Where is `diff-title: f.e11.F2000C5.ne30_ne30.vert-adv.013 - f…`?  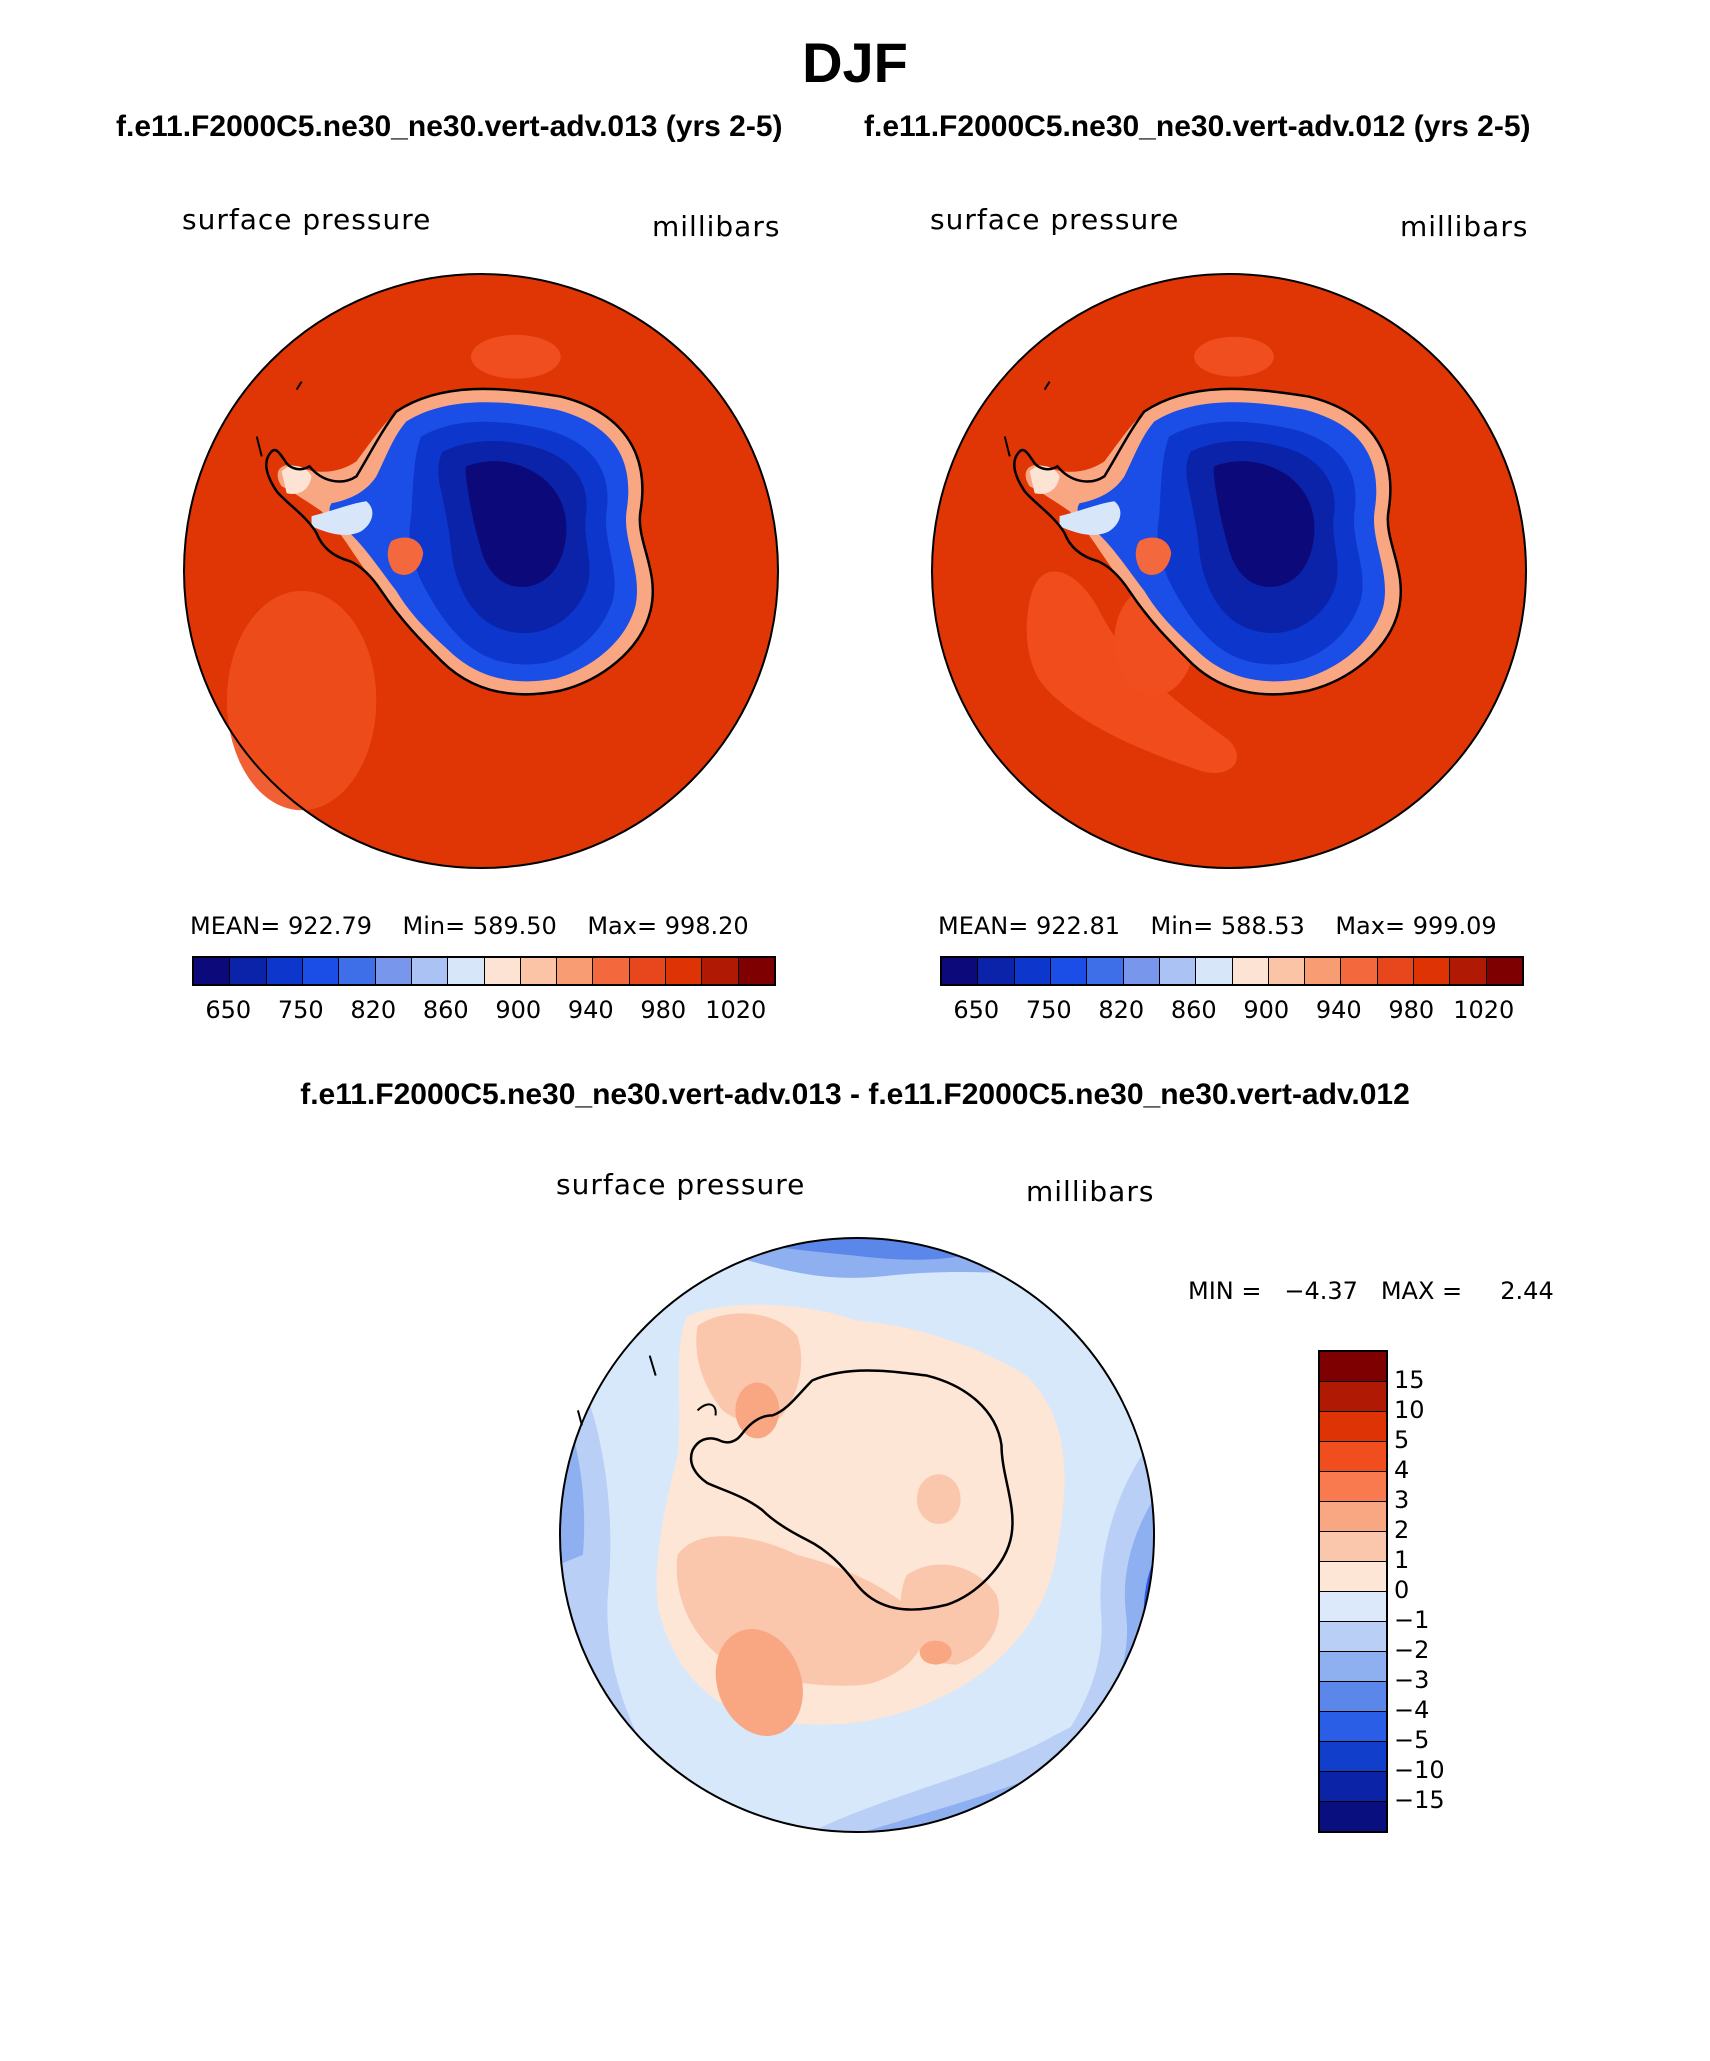 diff-title: f.e11.F2000C5.ne30_ne30.vert-adv.013 - f… is located at coordinates (855, 1094).